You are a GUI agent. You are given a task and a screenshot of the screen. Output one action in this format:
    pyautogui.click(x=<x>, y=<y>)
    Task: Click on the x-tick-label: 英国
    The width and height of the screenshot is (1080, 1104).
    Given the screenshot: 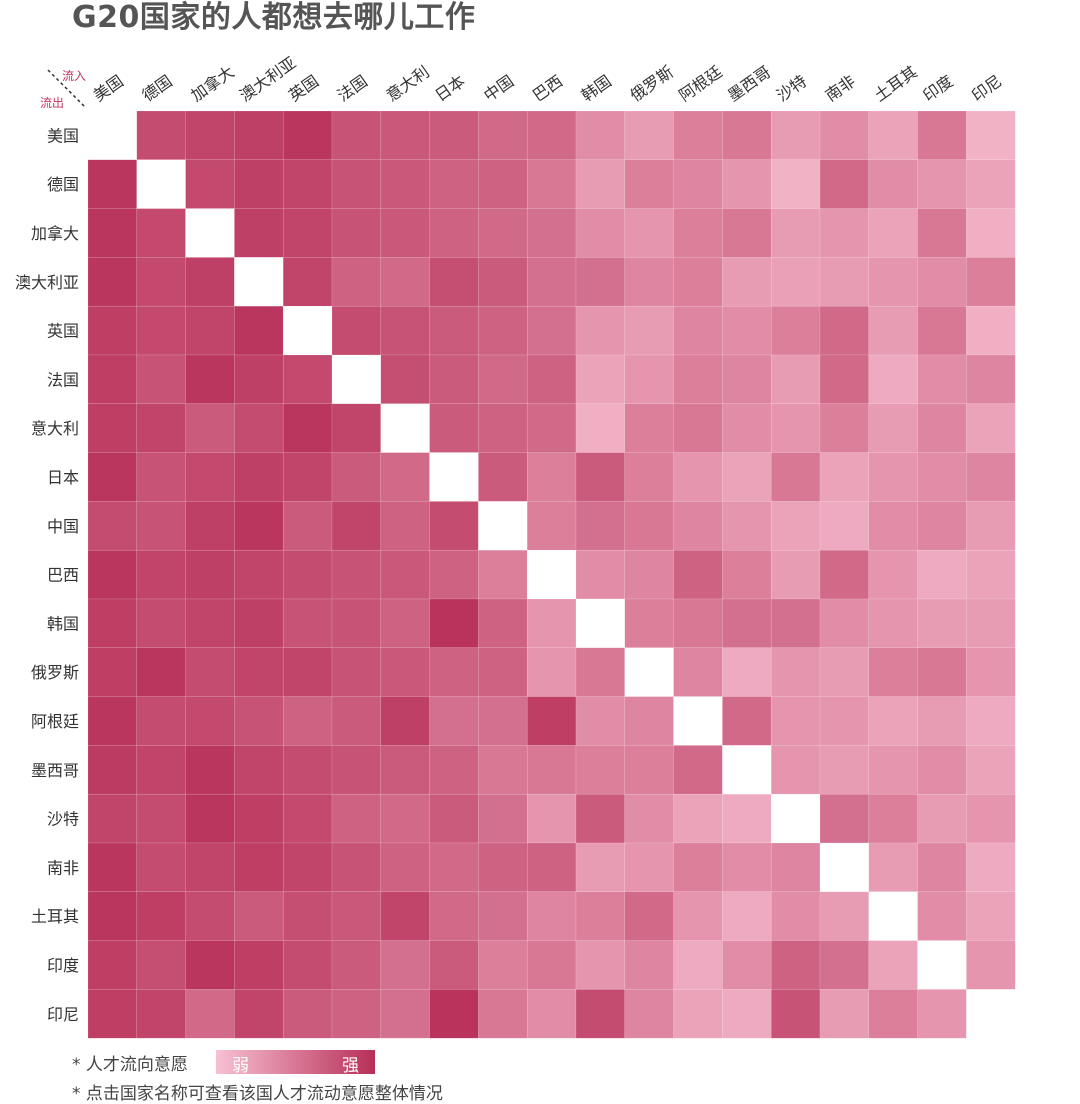 What is the action you would take?
    pyautogui.click(x=303, y=88)
    